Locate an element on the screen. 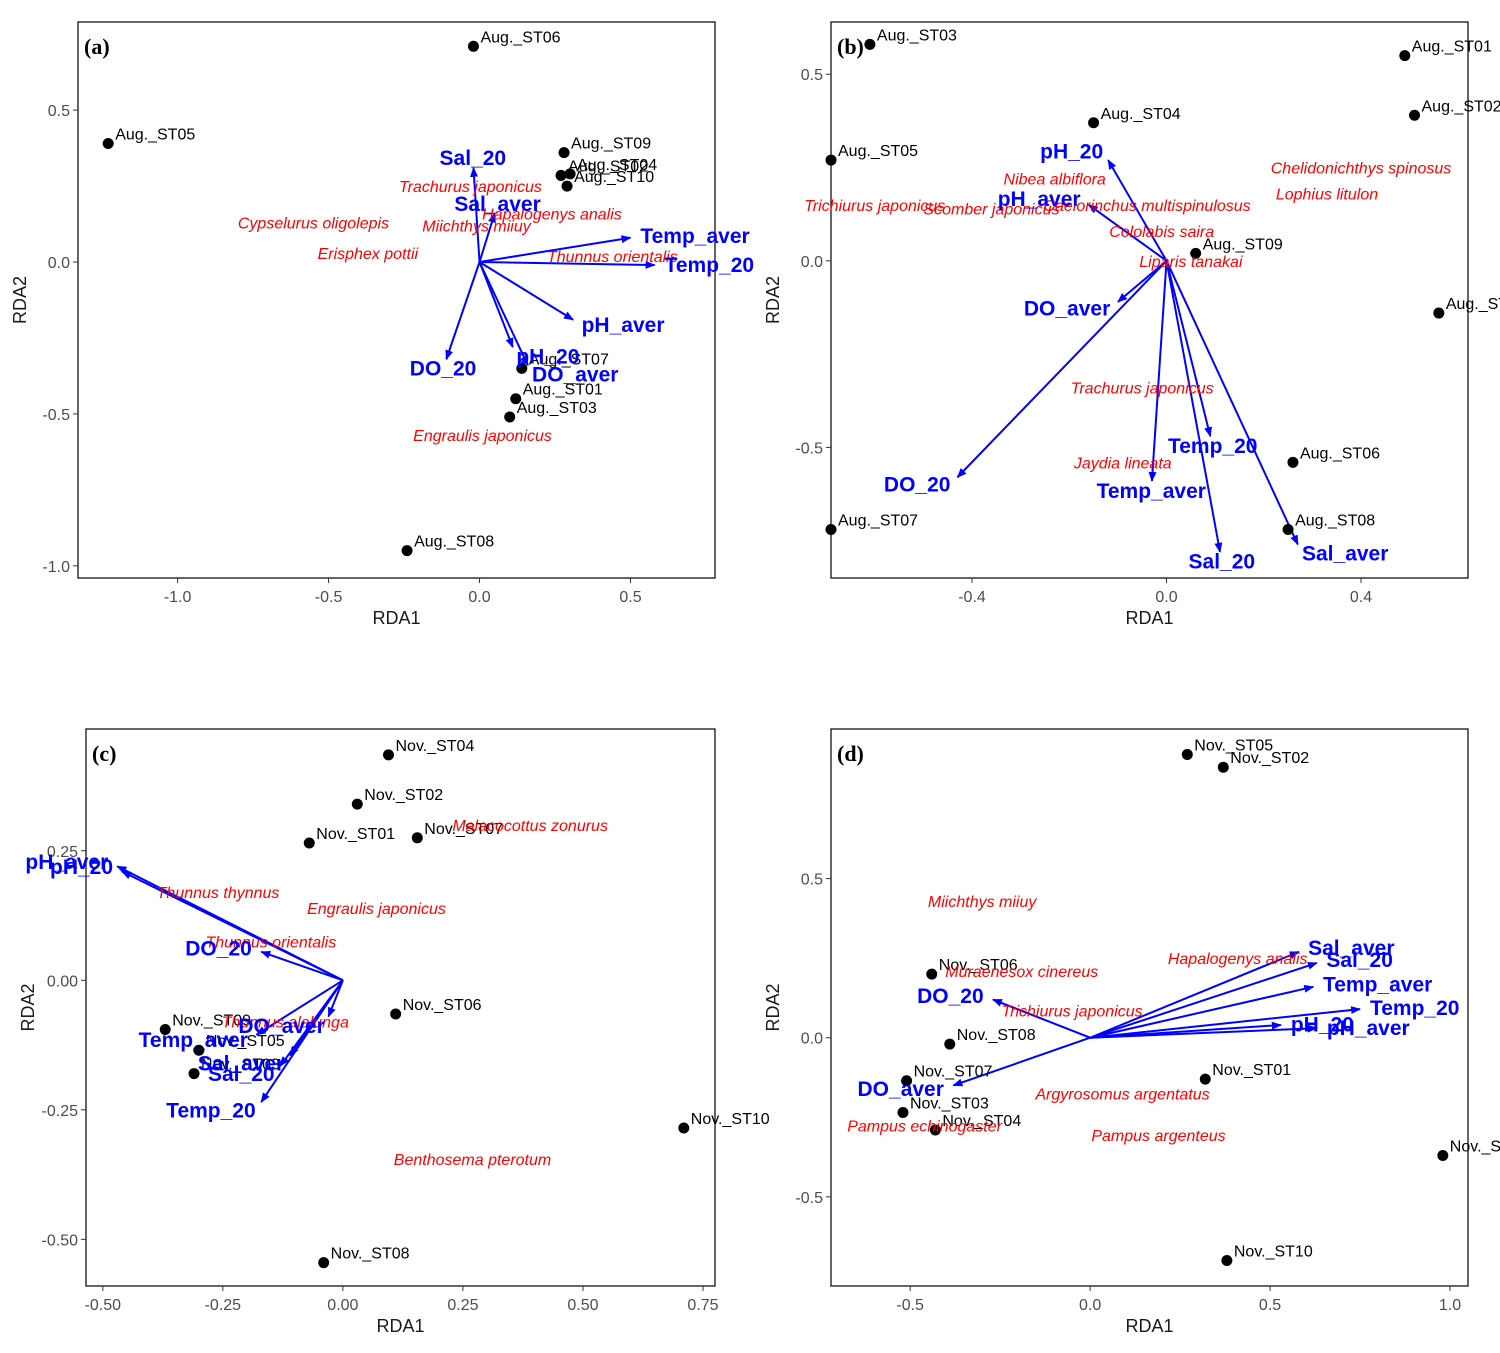  x-tick-label: -0.4 is located at coordinates (972, 597).